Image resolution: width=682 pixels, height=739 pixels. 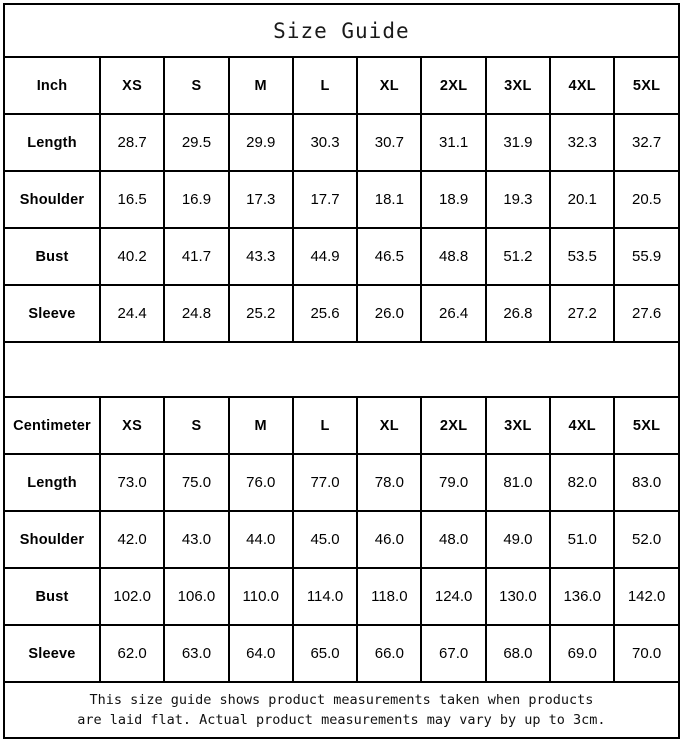 What do you see at coordinates (582, 596) in the screenshot?
I see `measurement-value-cell: 136.0` at bounding box center [582, 596].